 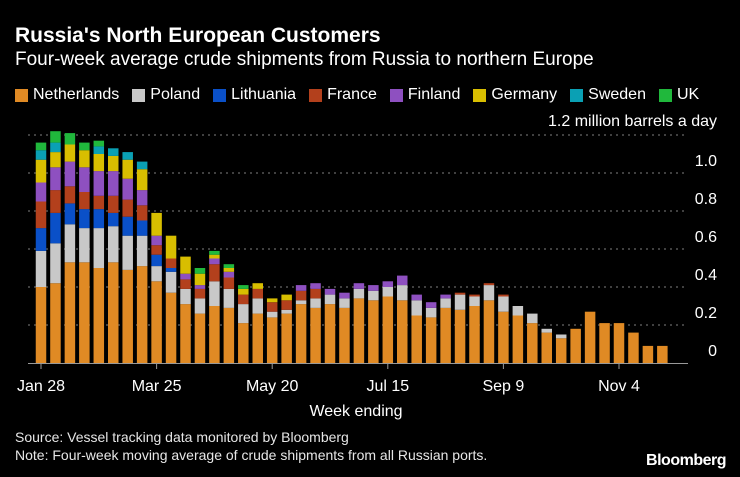 I want to click on legend-label: France, so click(x=352, y=94).